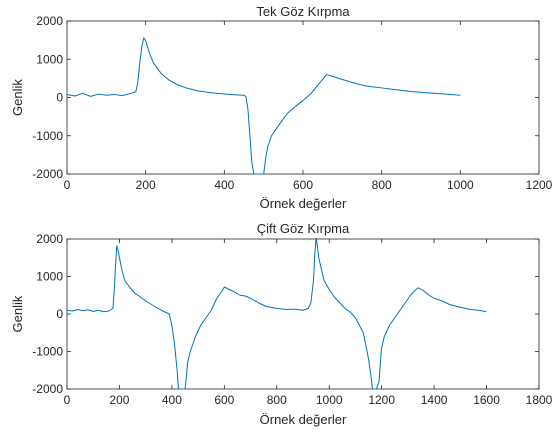 The width and height of the screenshot is (557, 434). I want to click on chart-title: Tek Göz Kırpma, so click(303, 11).